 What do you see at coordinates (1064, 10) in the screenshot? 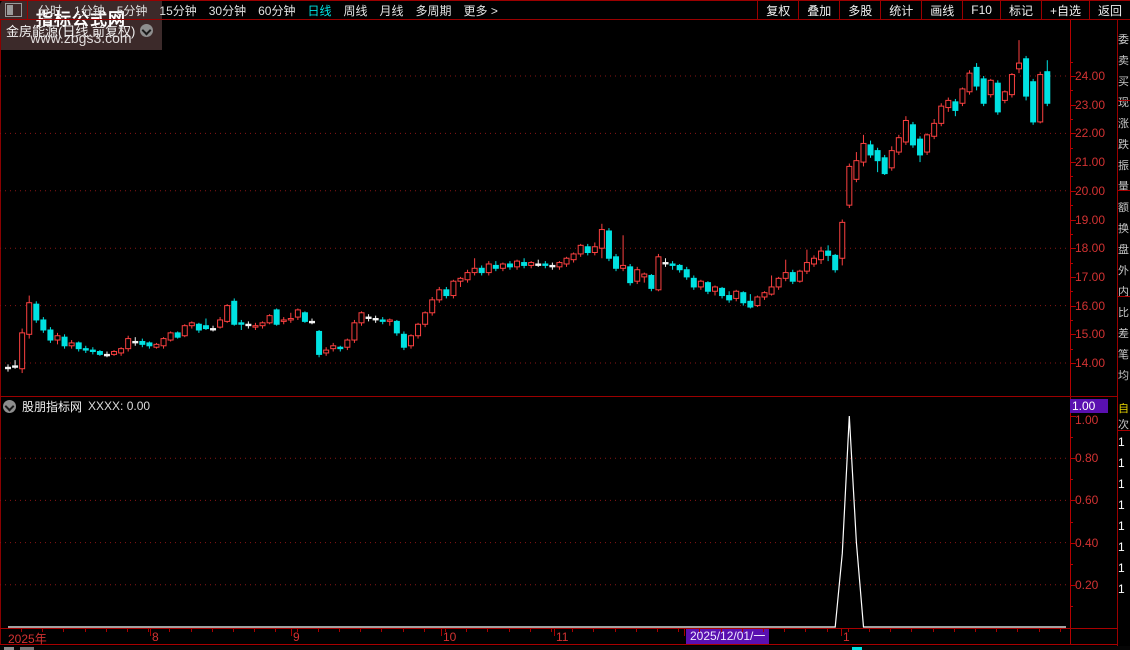
I see `toolbar-button-+自选: +自选` at bounding box center [1064, 10].